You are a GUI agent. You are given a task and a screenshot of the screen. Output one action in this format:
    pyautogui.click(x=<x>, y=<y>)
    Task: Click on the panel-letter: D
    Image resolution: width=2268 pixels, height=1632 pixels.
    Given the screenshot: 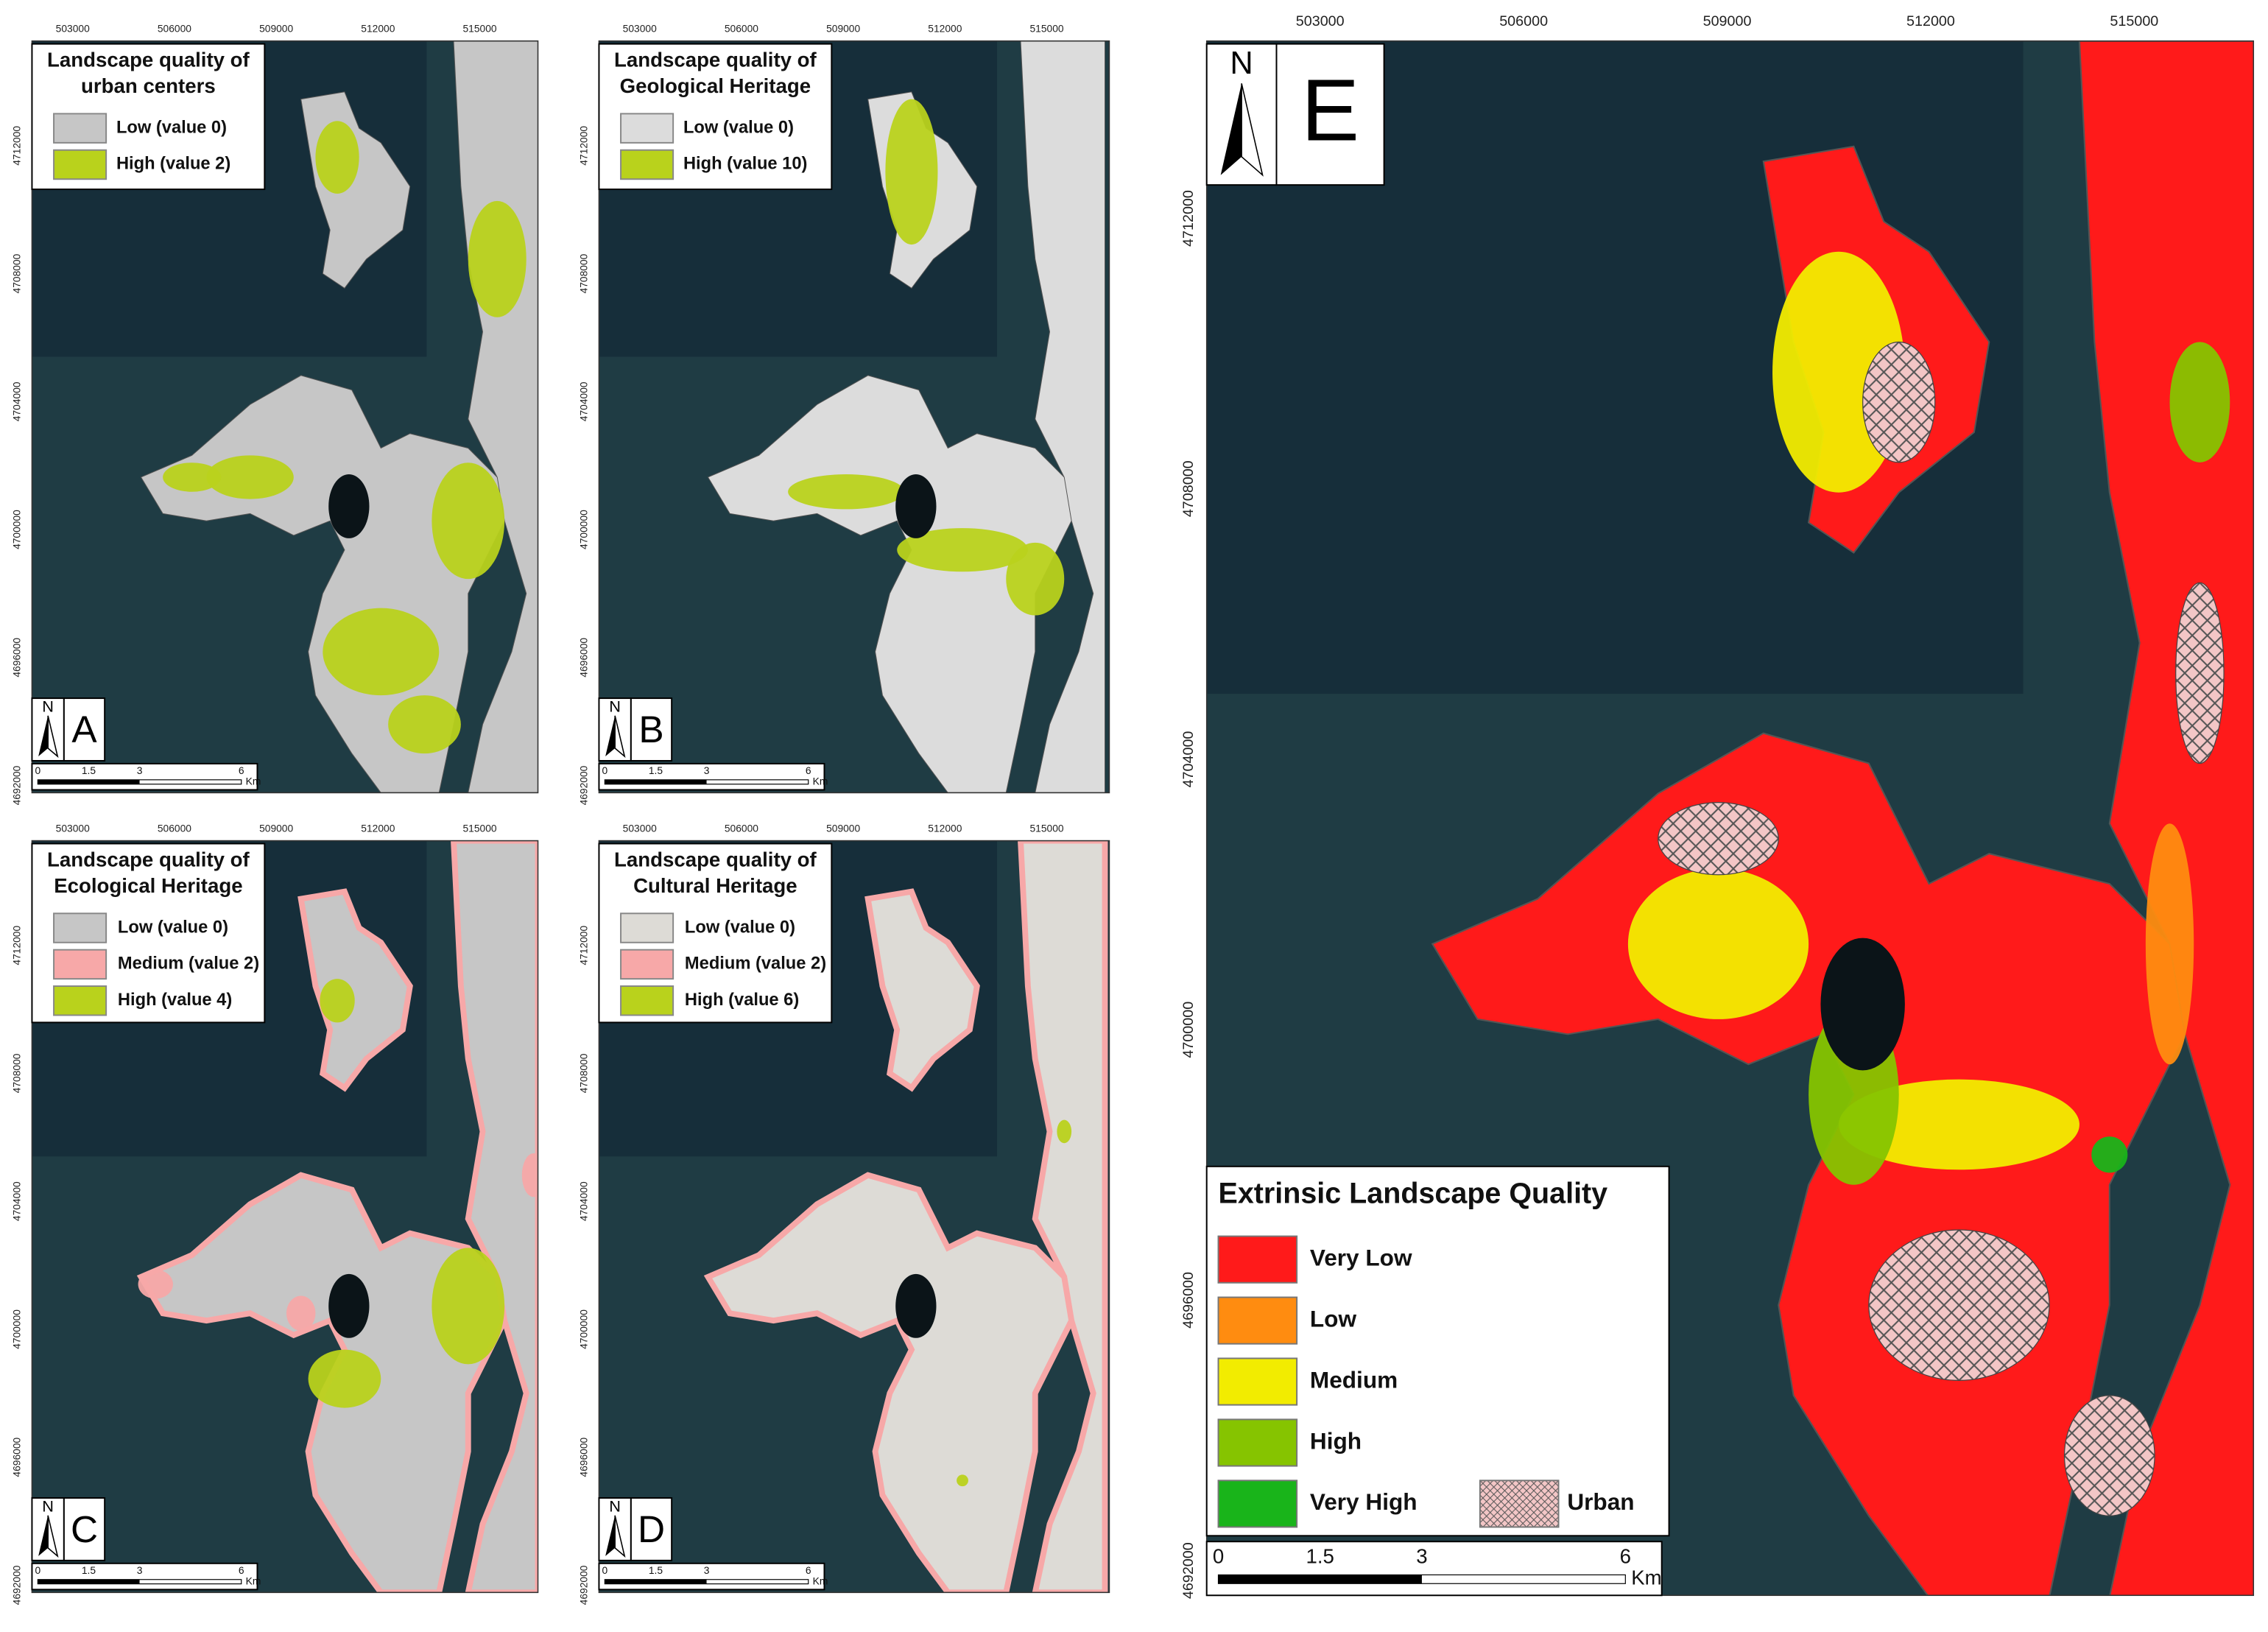 What is the action you would take?
    pyautogui.click(x=651, y=1529)
    